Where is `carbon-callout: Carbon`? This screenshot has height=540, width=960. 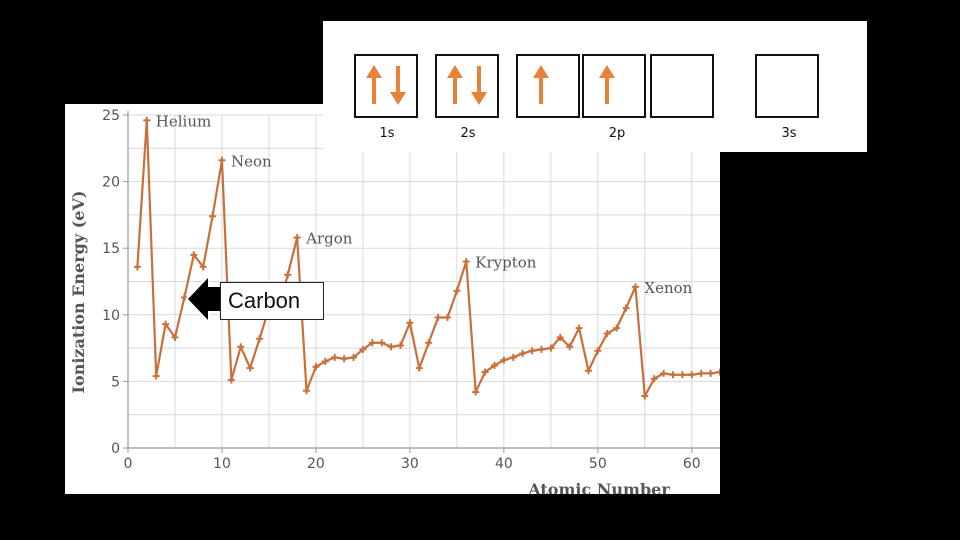
carbon-callout: Carbon is located at coordinates (256, 298).